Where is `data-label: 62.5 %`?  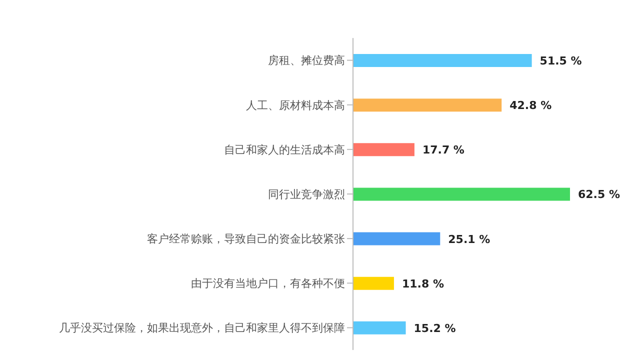
data-label: 62.5 % is located at coordinates (599, 195).